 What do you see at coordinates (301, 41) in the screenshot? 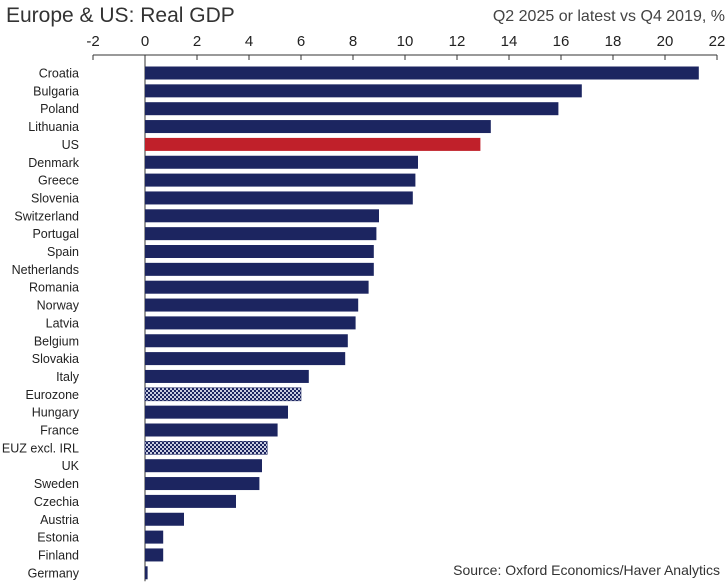
I see `x-tick-label: 6` at bounding box center [301, 41].